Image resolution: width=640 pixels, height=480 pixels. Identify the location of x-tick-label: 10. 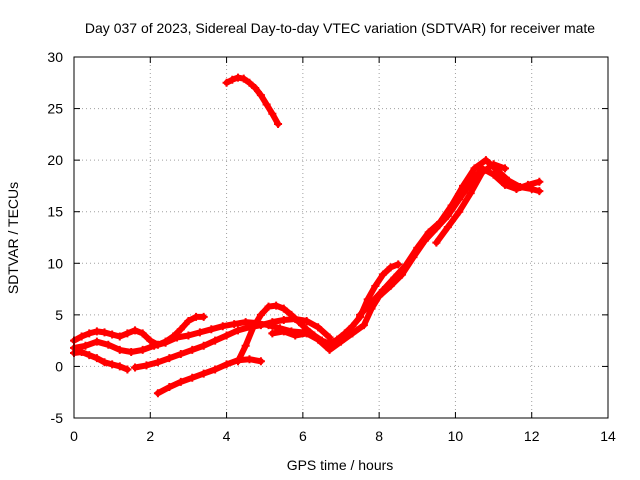
(456, 436).